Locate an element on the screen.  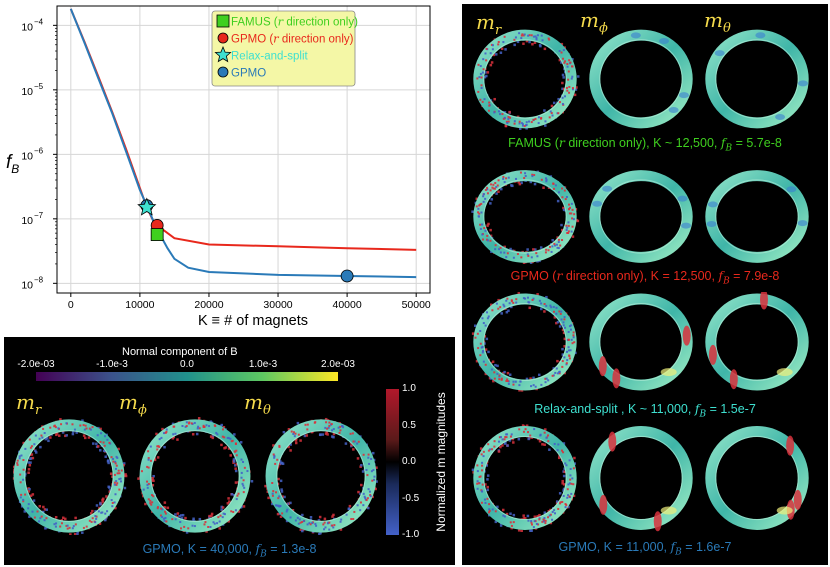
legend-entry: GPMO is located at coordinates (248, 74).